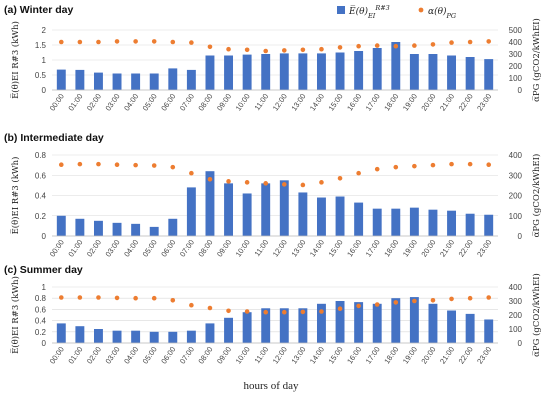 Image resolution: width=550 pixels, height=404 pixels. What do you see at coordinates (44, 60) in the screenshot?
I see `y-tick-label: 1` at bounding box center [44, 60].